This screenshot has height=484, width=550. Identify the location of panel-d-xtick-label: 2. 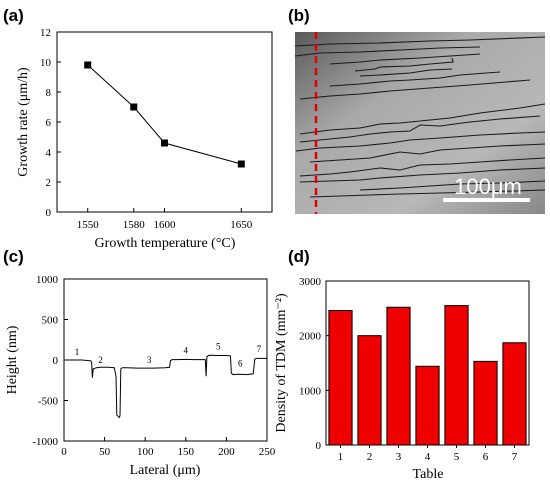
(370, 457).